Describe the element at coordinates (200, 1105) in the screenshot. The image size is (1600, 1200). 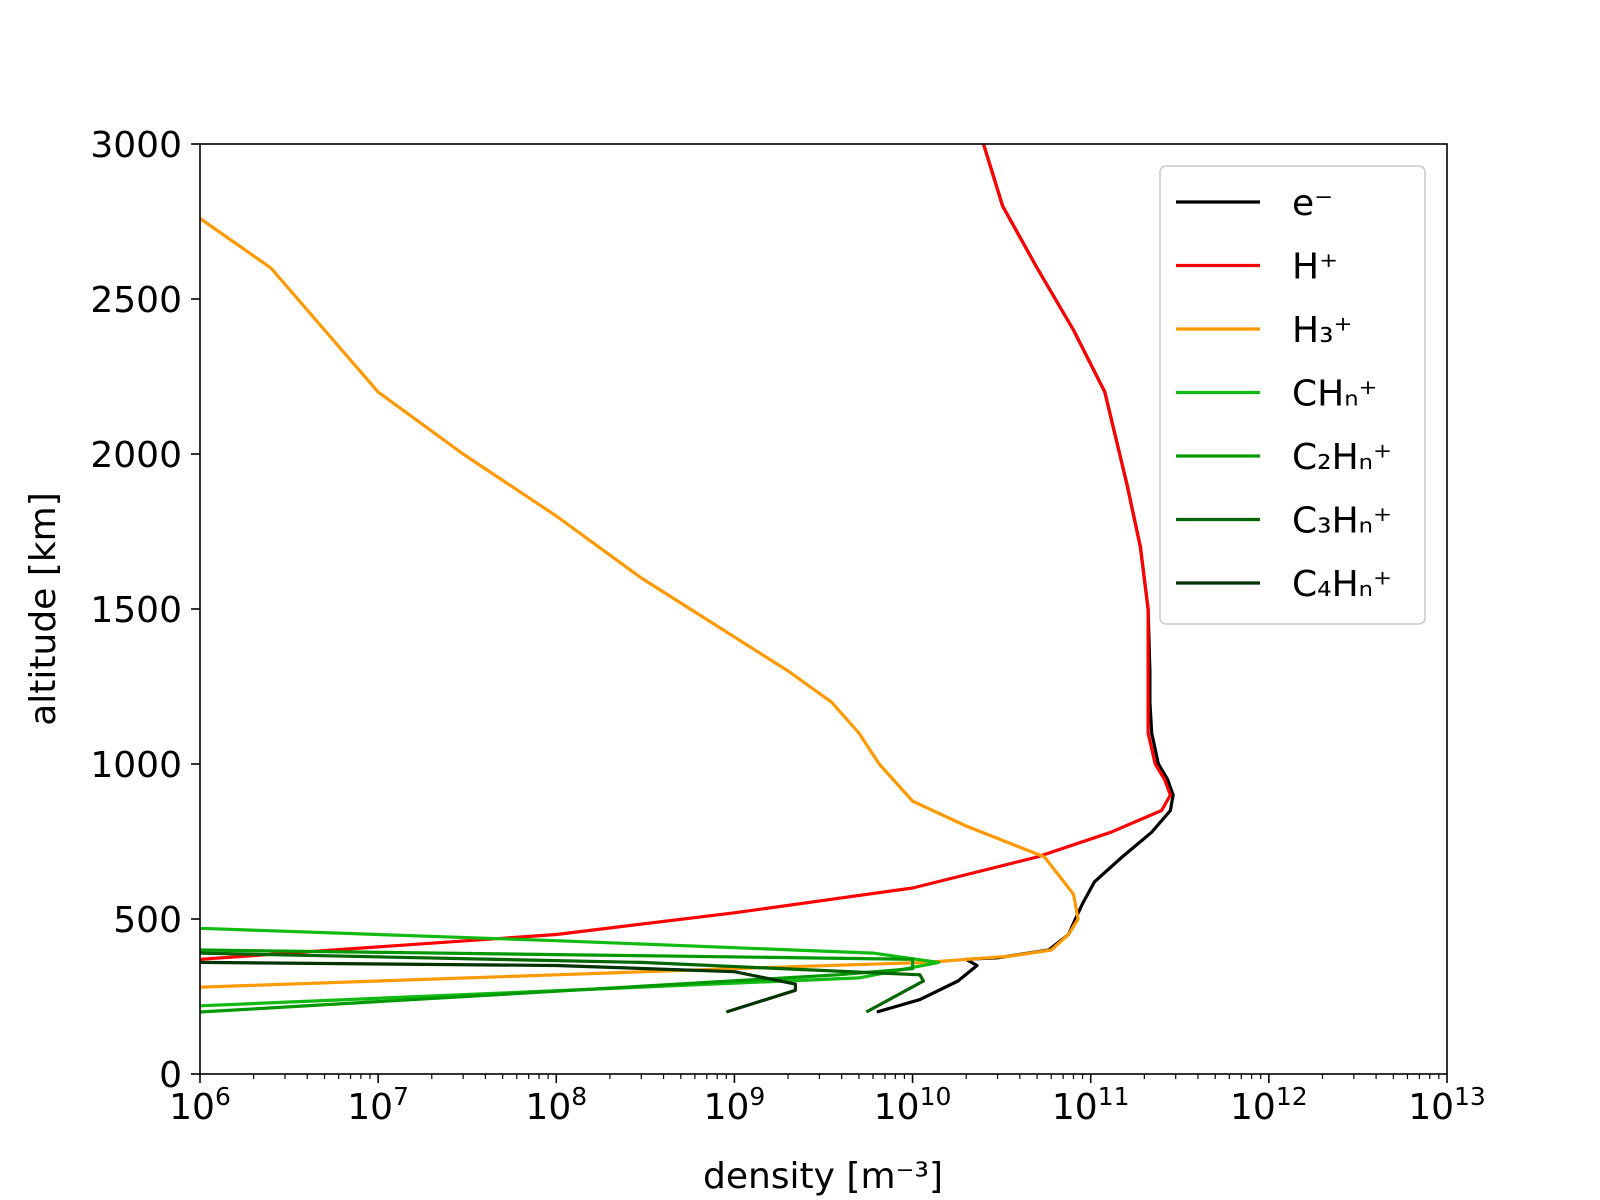
I see `x-tick-label: 10⁶` at that location.